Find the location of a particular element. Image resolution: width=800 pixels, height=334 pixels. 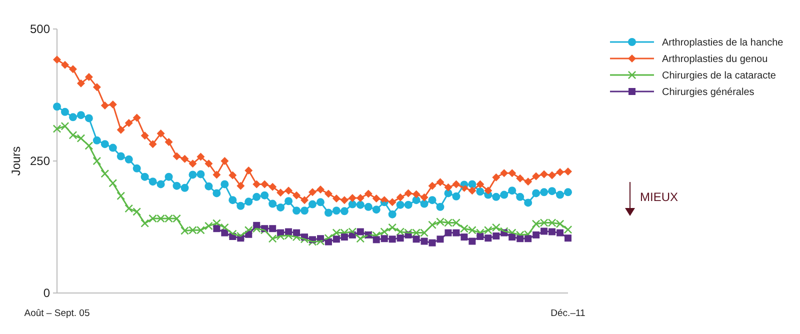

x-tick-label: Déc.–11 is located at coordinates (568, 313).